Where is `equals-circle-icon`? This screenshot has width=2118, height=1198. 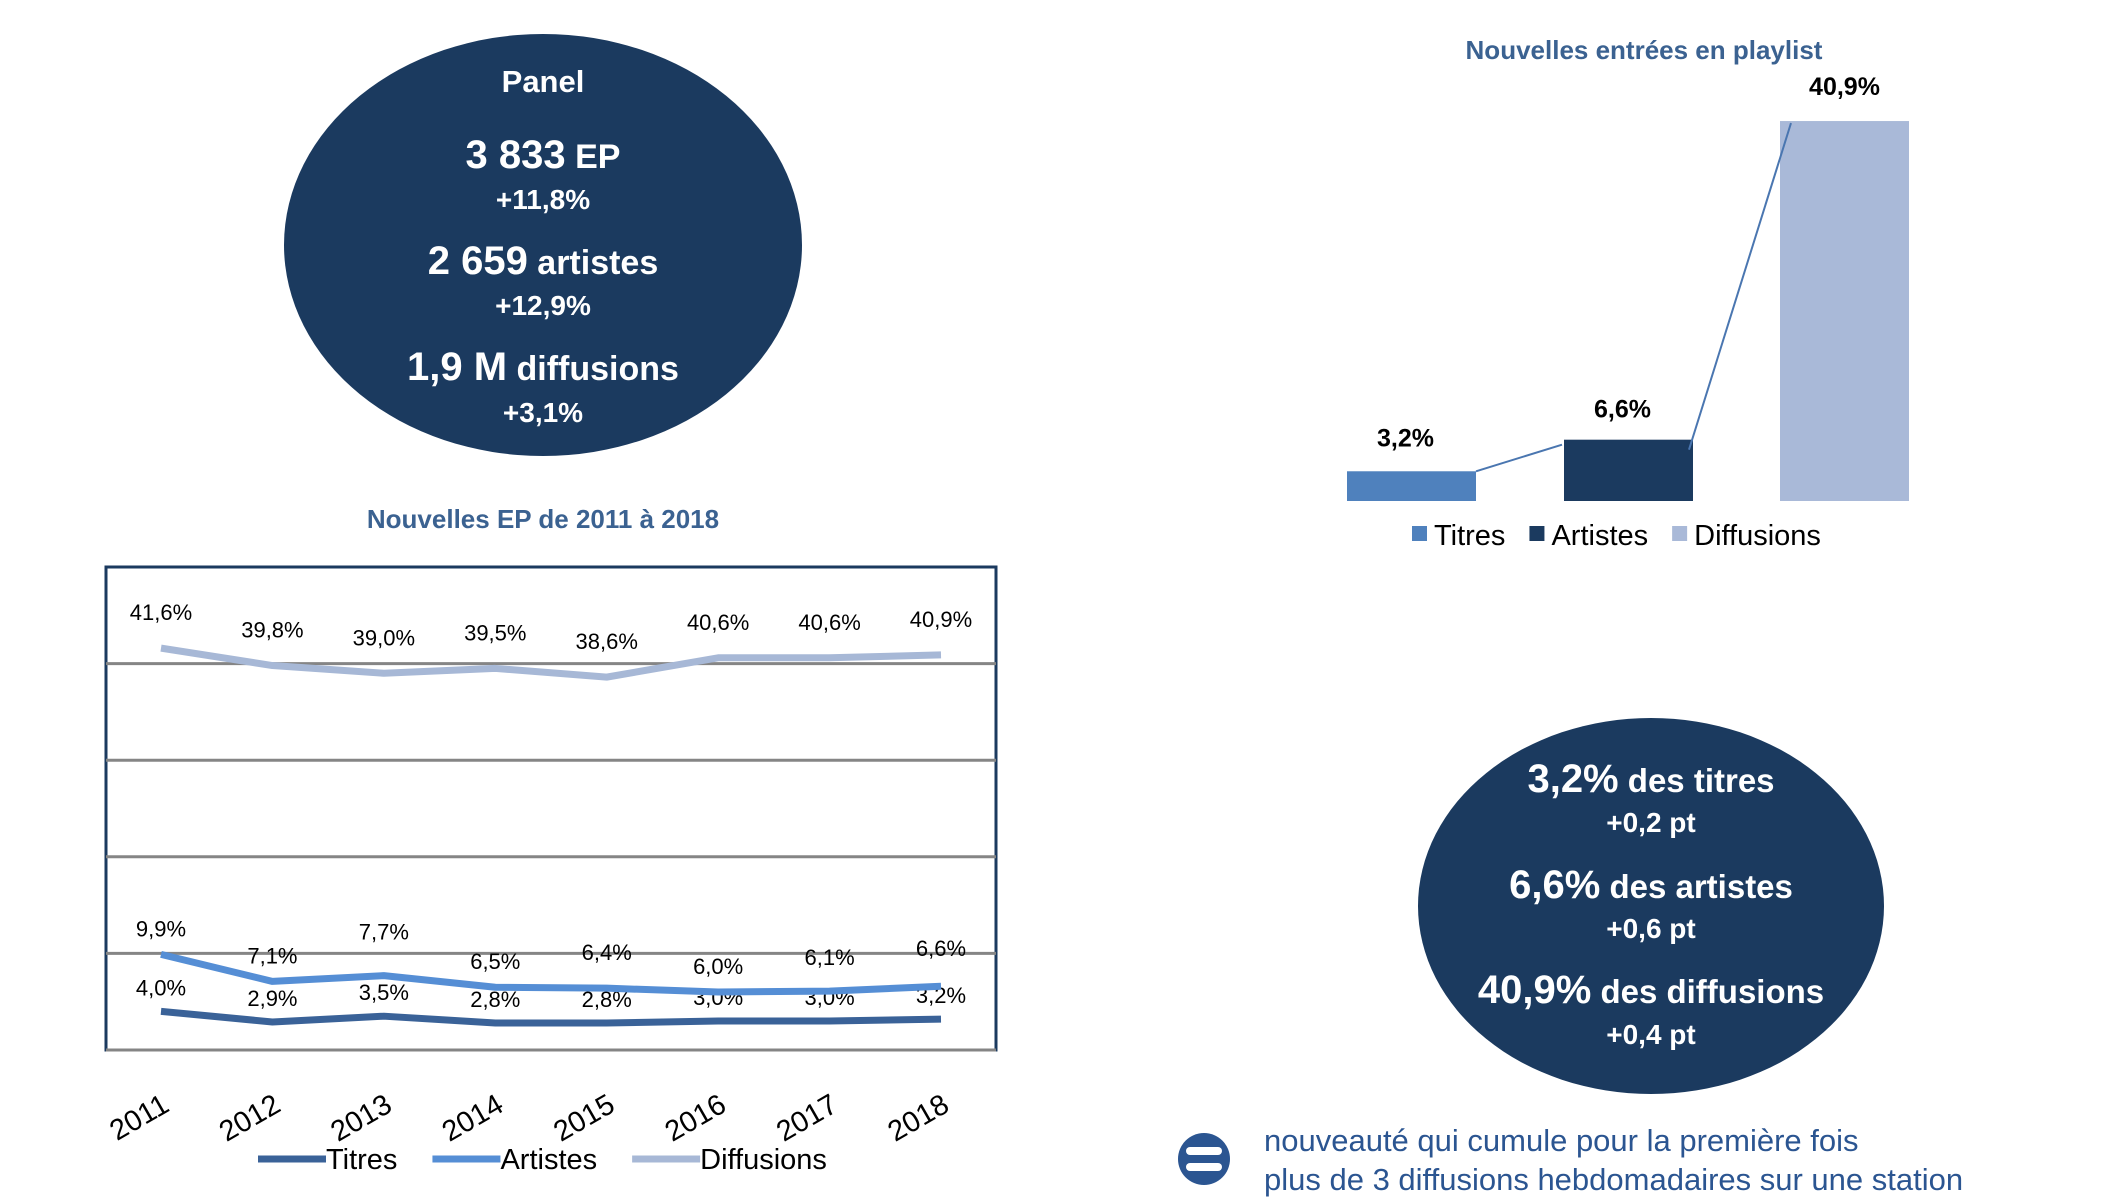 equals-circle-icon is located at coordinates (1204, 1159).